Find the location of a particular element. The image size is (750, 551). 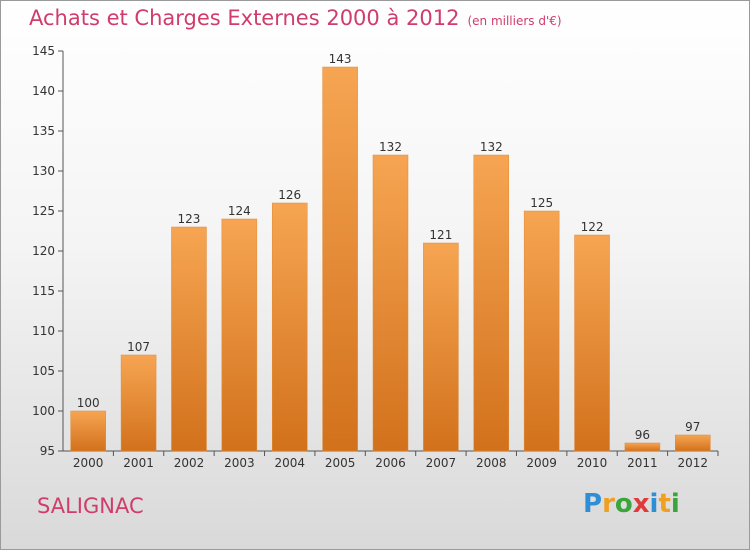

data-label-2002: 123 is located at coordinates (189, 219).